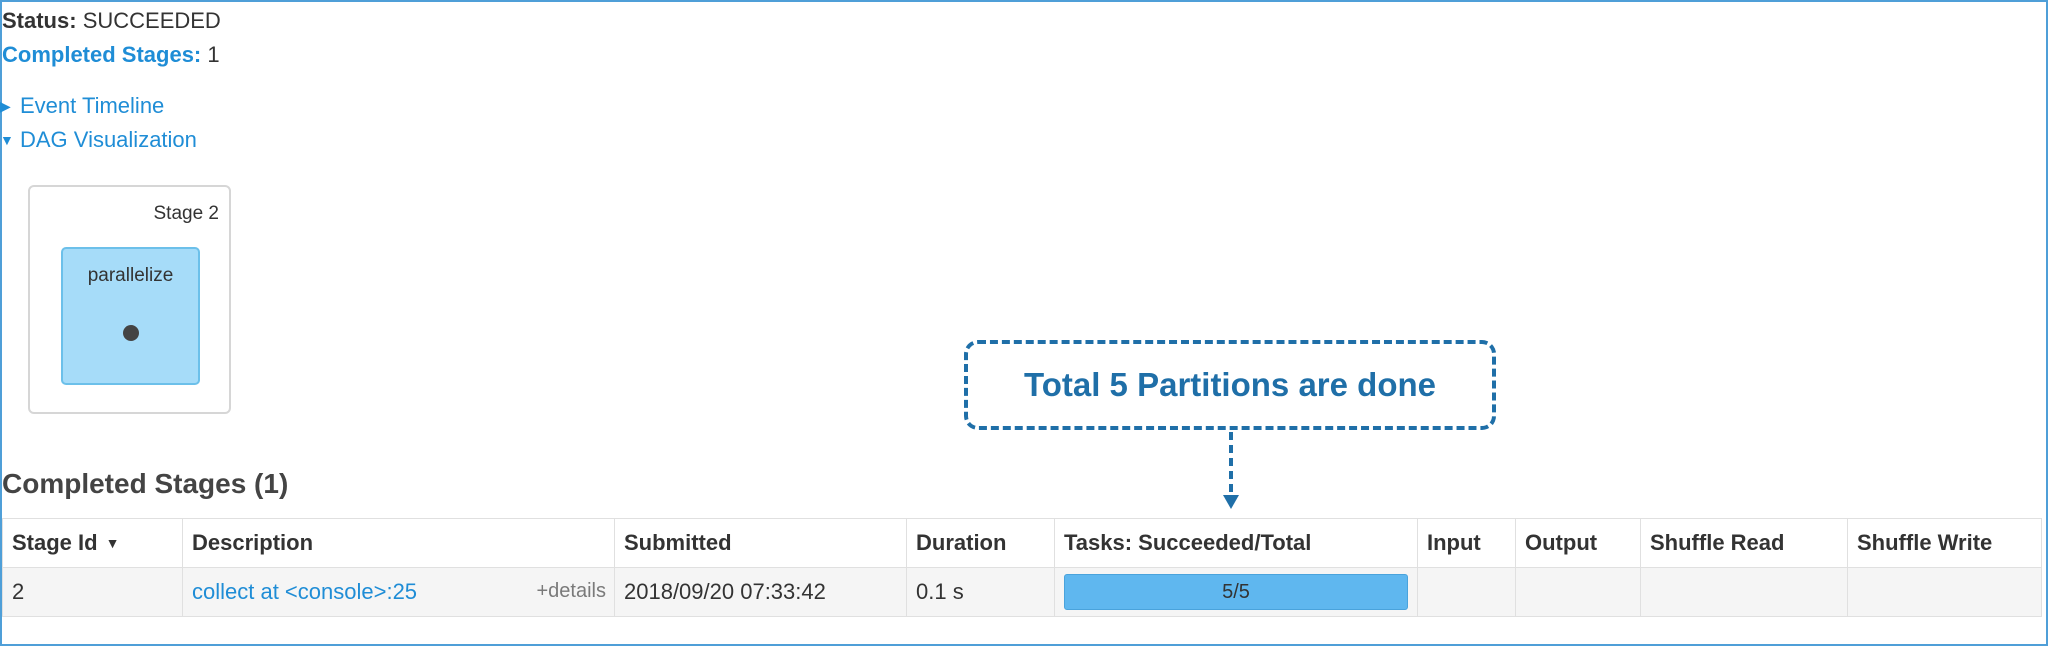 This screenshot has width=2048, height=646. I want to click on event-timeline-label: Event Timeline, so click(92, 105).